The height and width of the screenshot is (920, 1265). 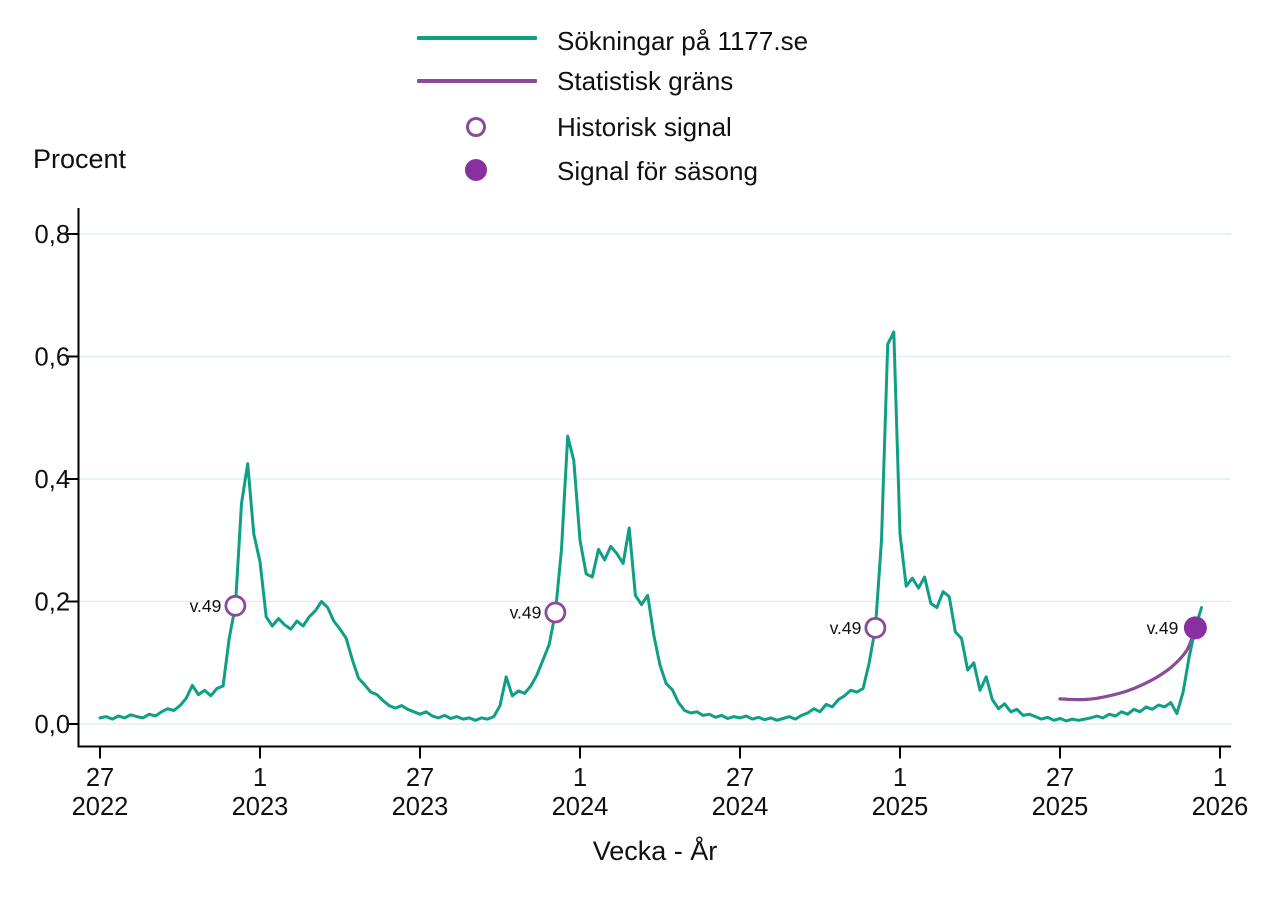 I want to click on y-tick-label: 0,4, so click(x=52, y=480).